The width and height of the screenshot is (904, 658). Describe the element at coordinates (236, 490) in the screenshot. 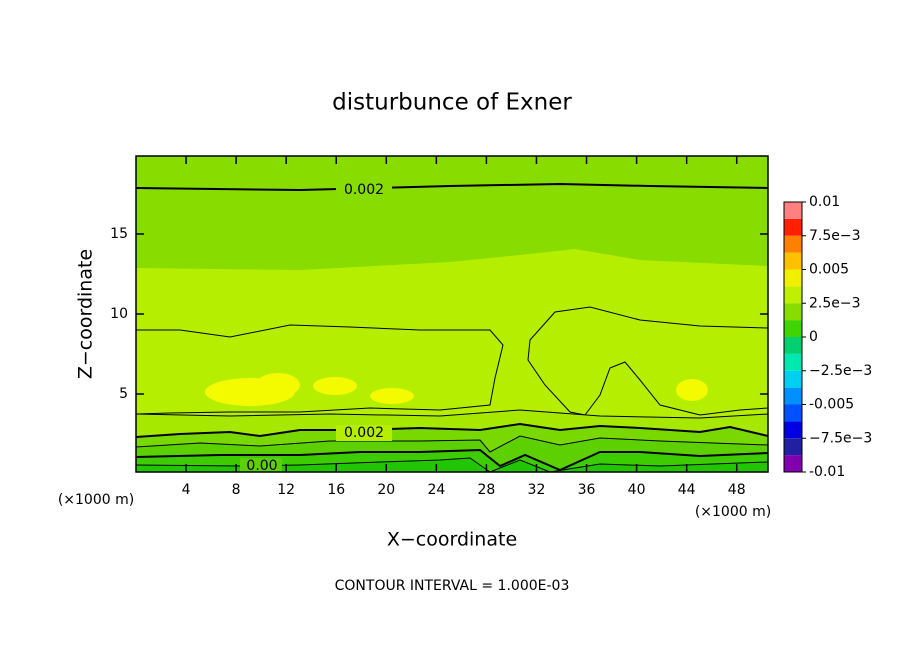

I see `x-tick-label: 8` at that location.